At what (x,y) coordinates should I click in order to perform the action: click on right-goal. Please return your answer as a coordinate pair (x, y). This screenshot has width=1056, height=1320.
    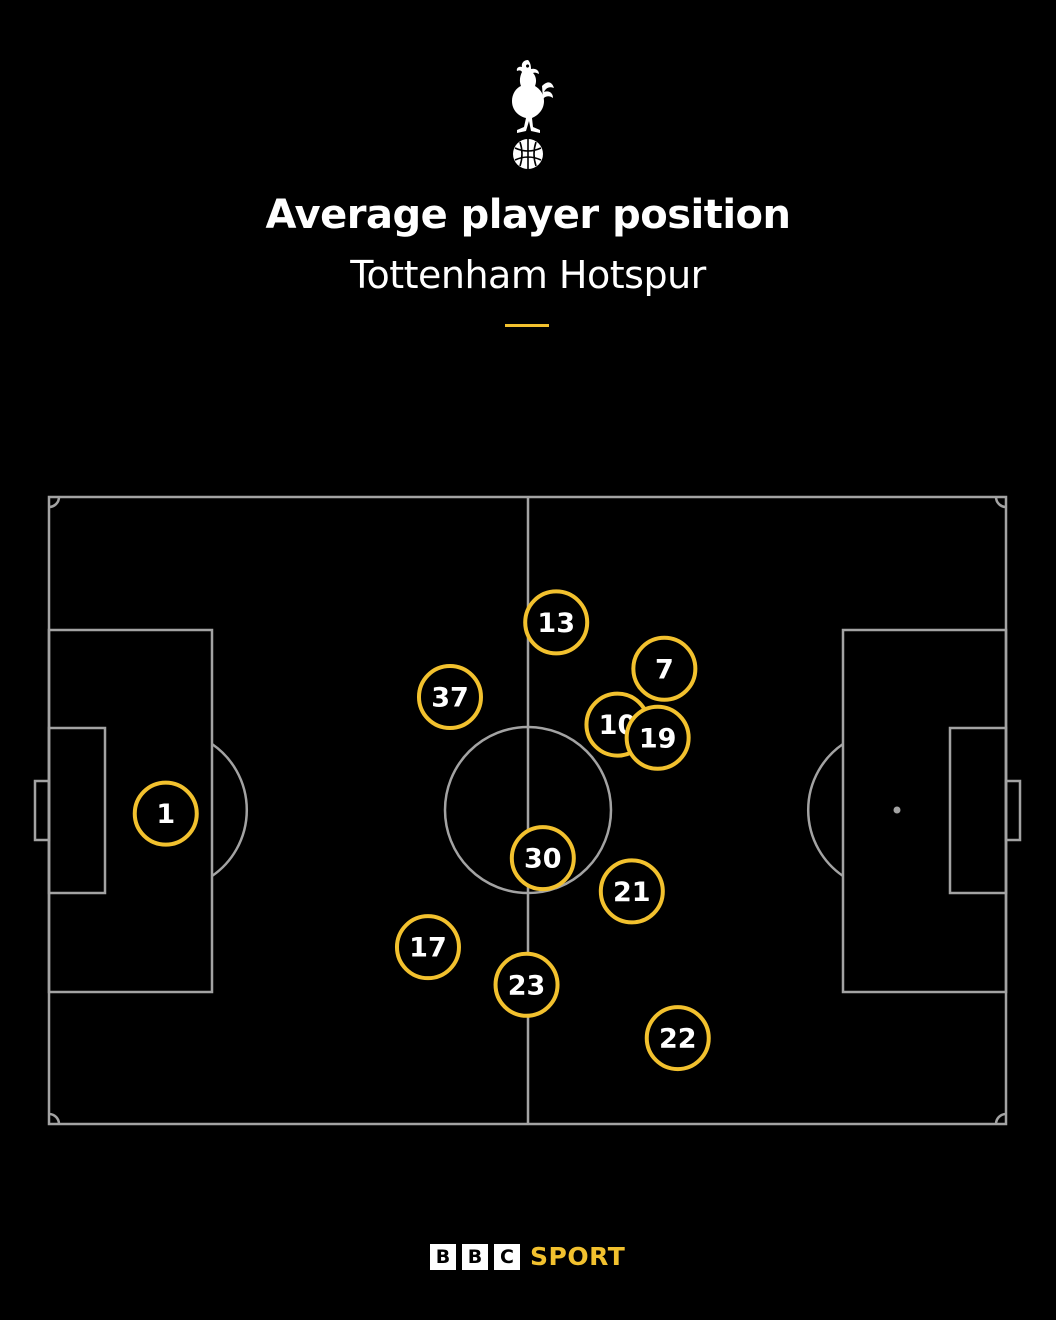
    Looking at the image, I should click on (1013, 810).